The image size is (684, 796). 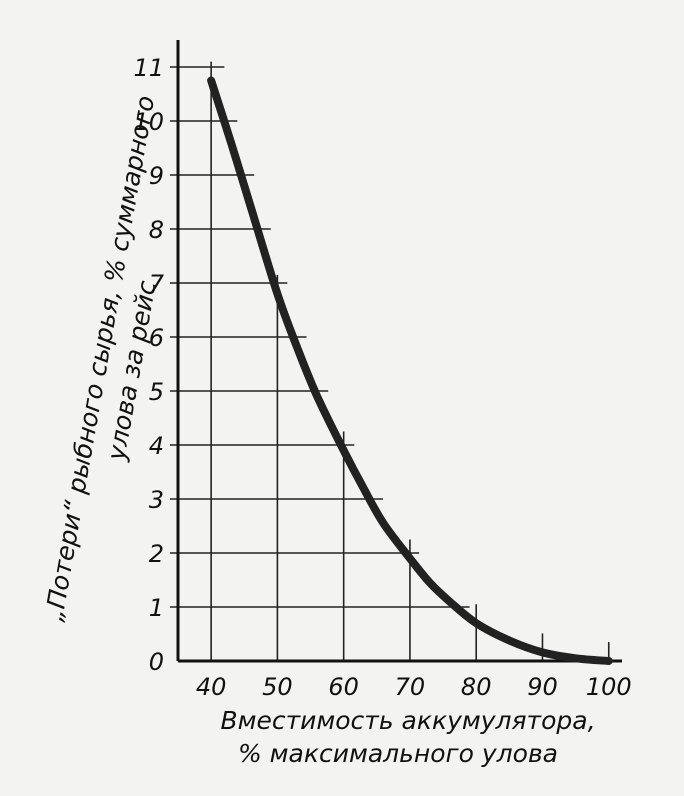 I want to click on x-tick-labels: 40 50 60 70 80 90 100, so click(x=414, y=687).